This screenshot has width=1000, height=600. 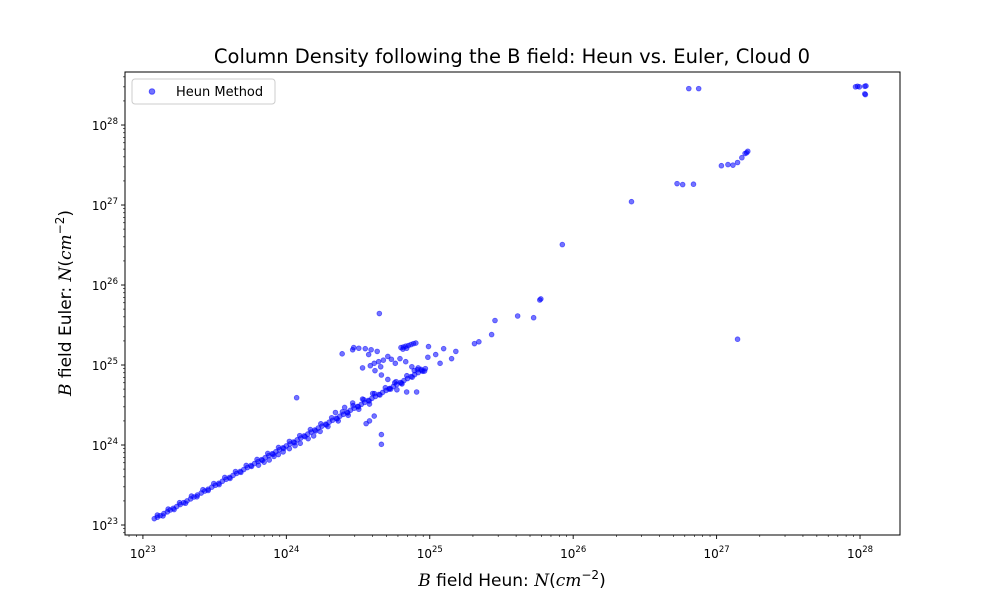 I want to click on legend-box, so click(x=203, y=91).